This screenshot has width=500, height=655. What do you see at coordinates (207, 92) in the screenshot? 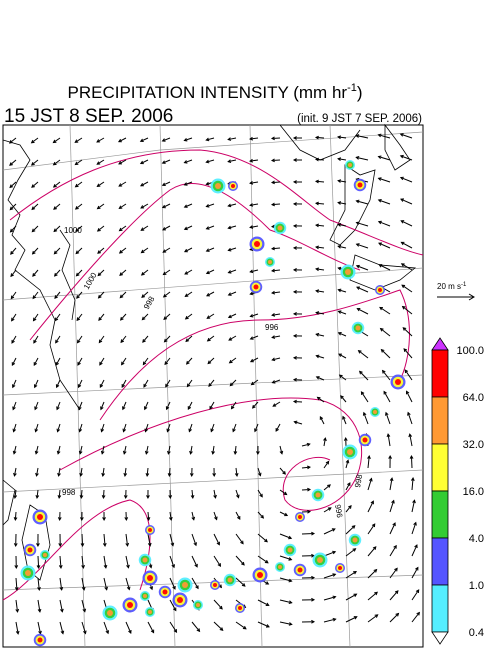
I see `title-text: PRECIPITATION INTENSITY (mm hr` at bounding box center [207, 92].